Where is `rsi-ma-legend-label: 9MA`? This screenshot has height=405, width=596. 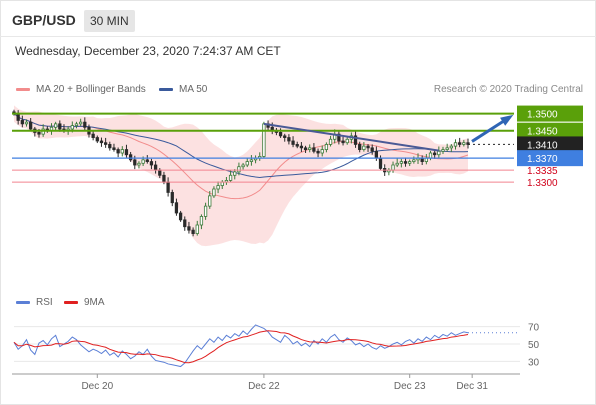 rsi-ma-legend-label: 9MA is located at coordinates (94, 302).